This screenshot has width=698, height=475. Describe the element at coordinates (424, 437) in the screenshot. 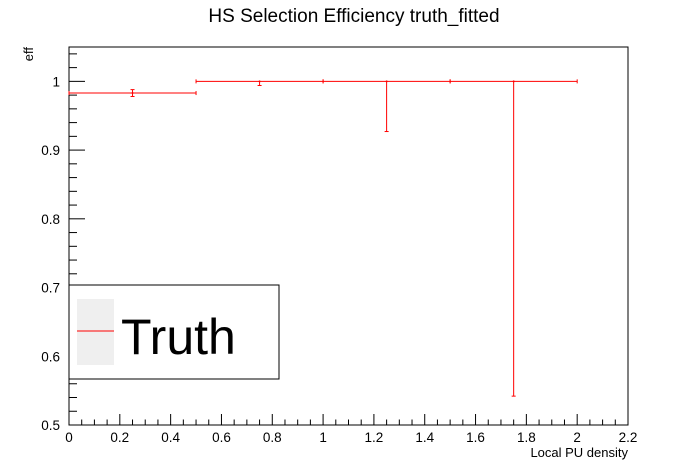

I see `x-tick-label: 1.4` at that location.